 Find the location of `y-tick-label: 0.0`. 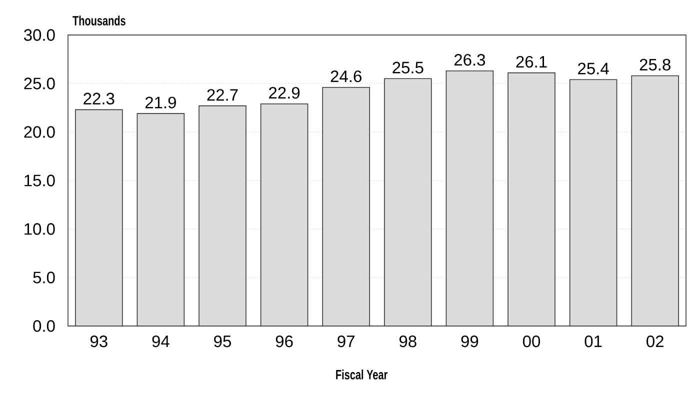

y-tick-label: 0.0 is located at coordinates (44, 326).